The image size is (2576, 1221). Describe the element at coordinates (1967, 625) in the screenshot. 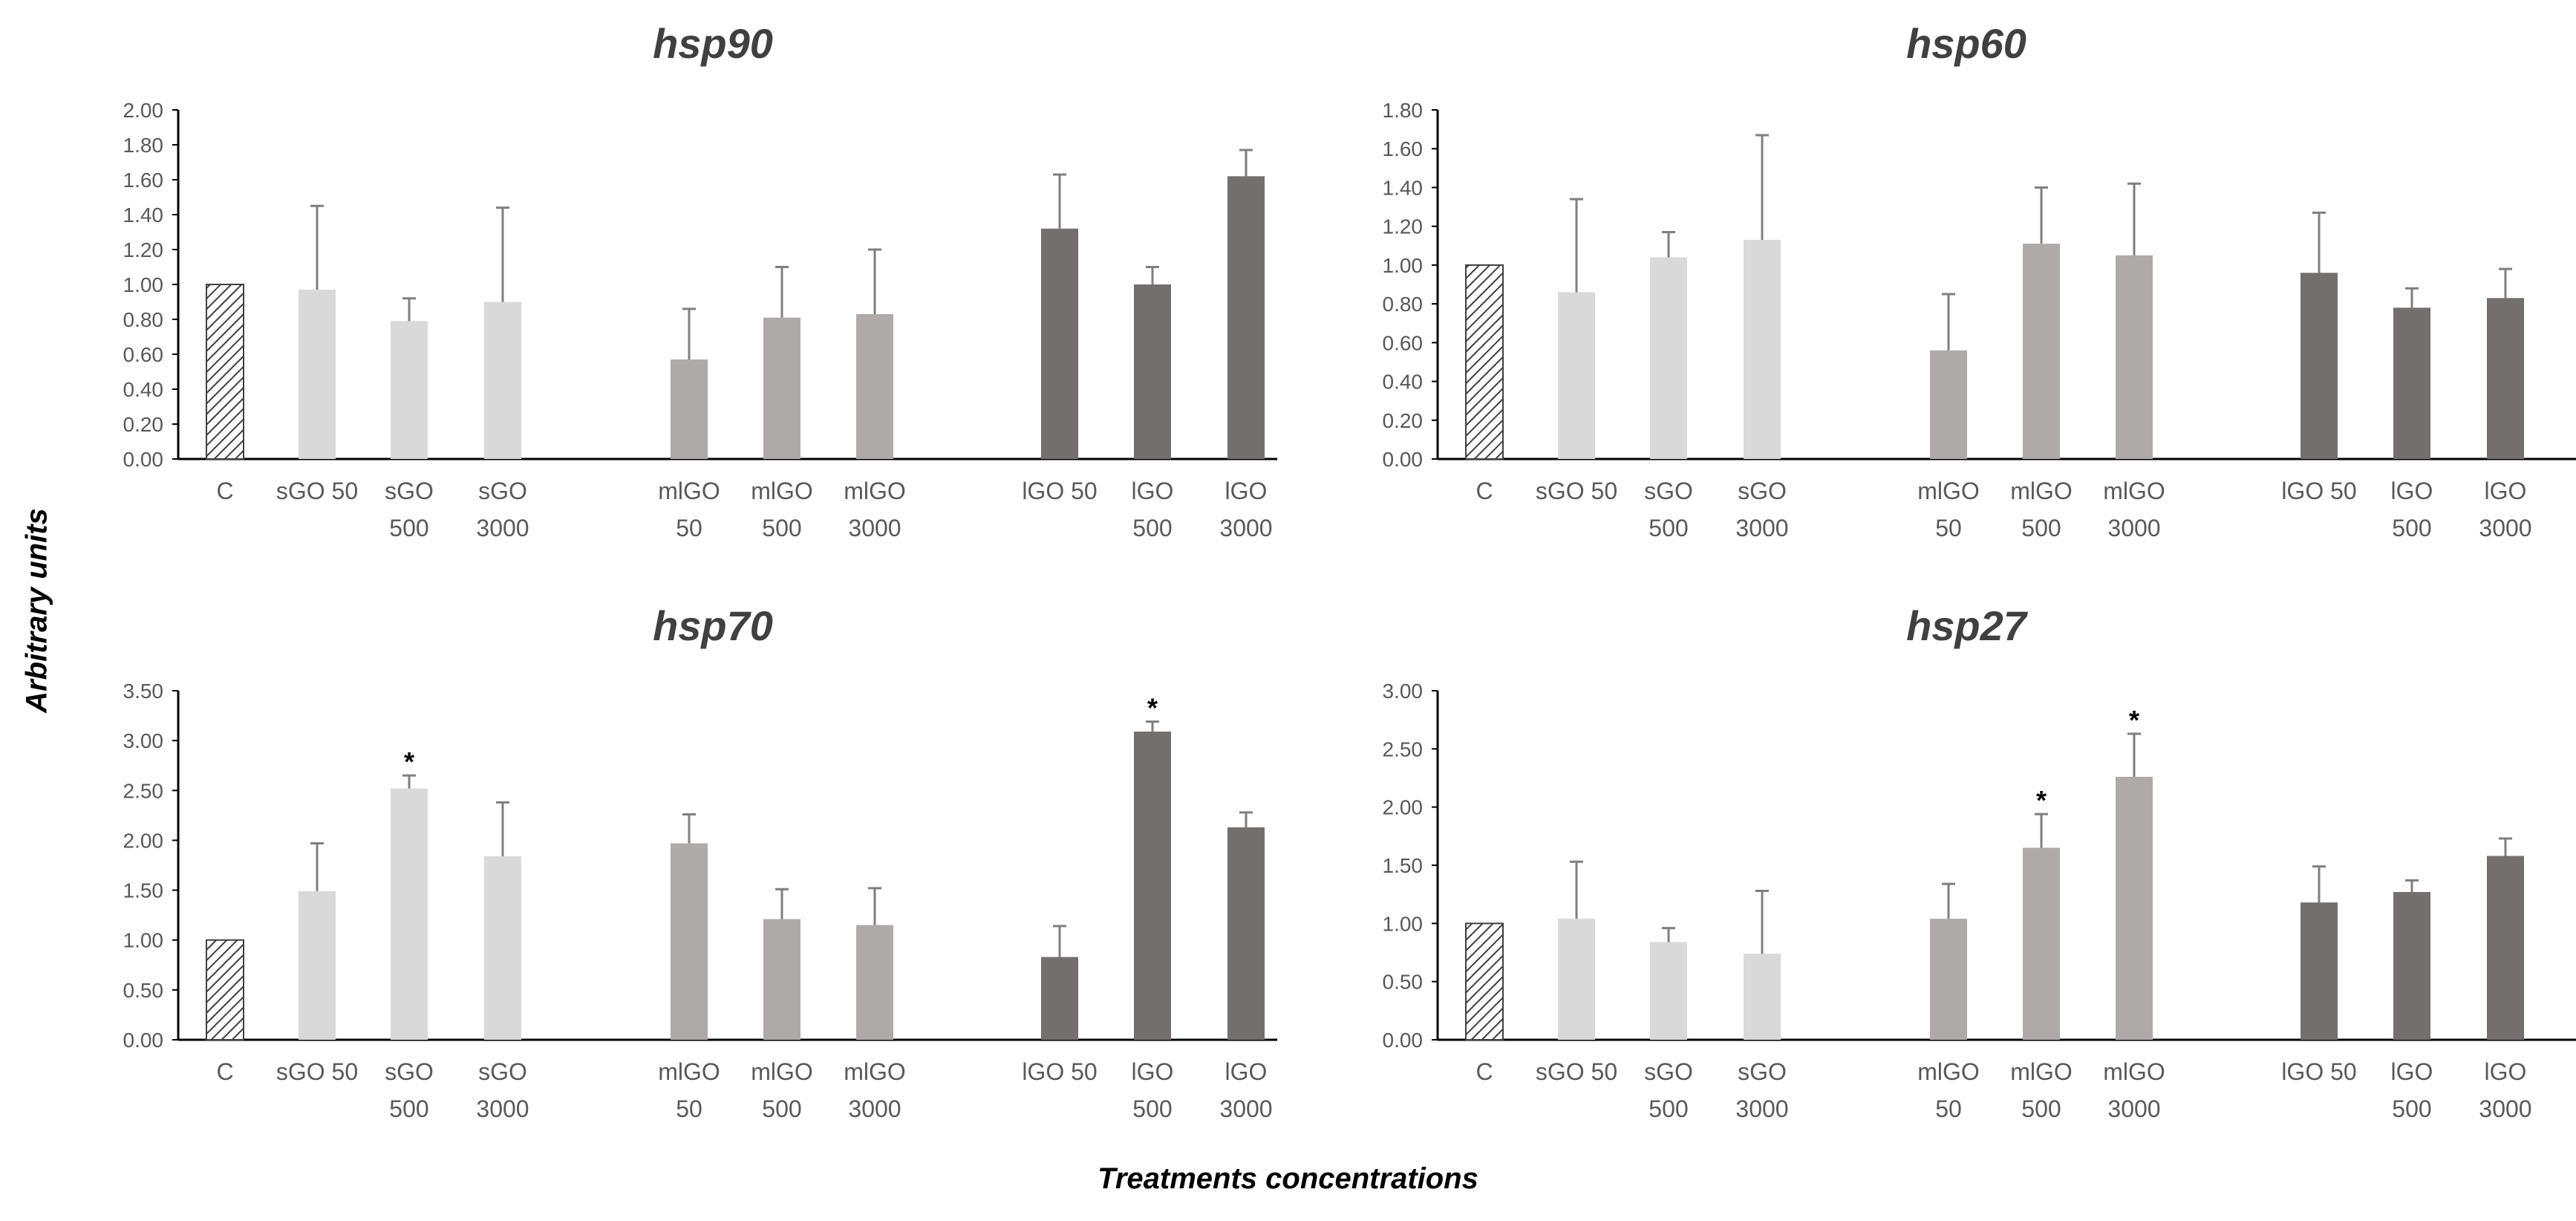

I see `chart-title: hsp27` at that location.